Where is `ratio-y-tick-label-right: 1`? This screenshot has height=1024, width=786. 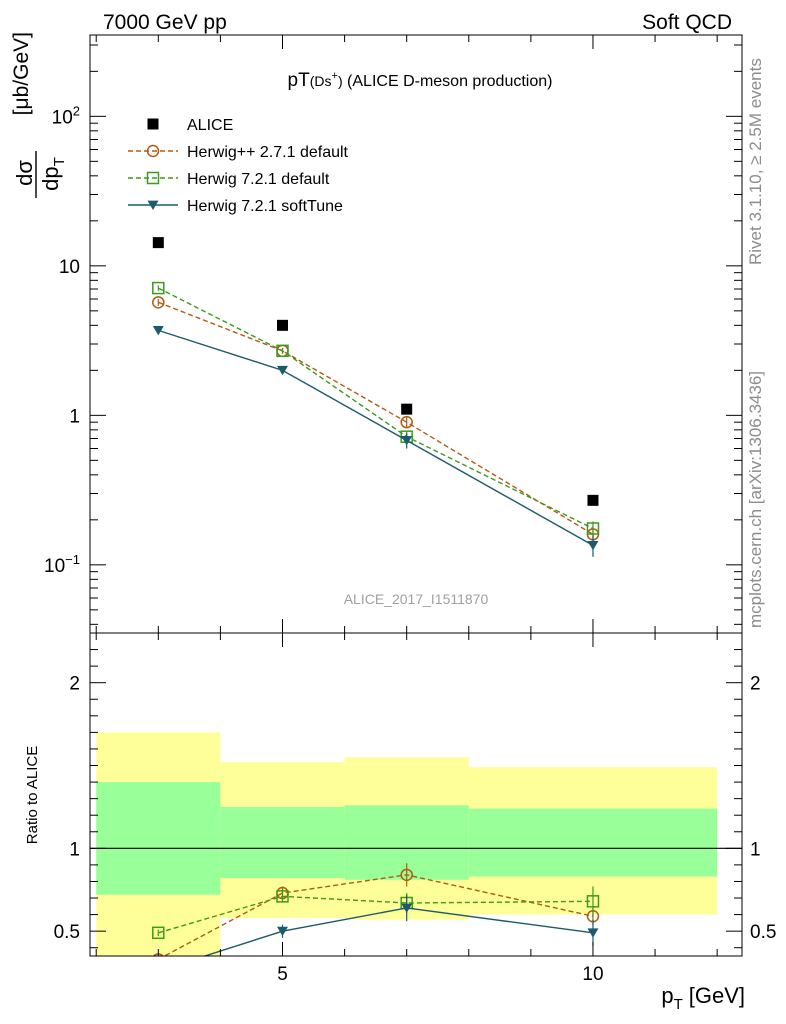
ratio-y-tick-label-right: 1 is located at coordinates (755, 849).